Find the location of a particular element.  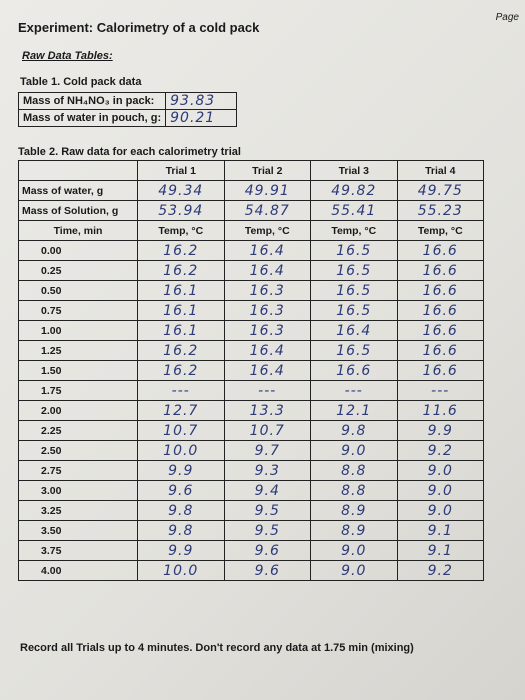

data-row: 3.50 9.8 9.5 8.9 9.1 is located at coordinates (251, 530).